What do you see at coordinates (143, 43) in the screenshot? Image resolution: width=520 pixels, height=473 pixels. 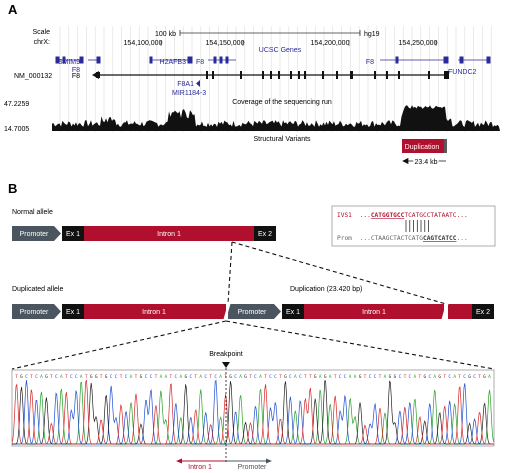 I see `position-1: 154,100,000` at bounding box center [143, 43].